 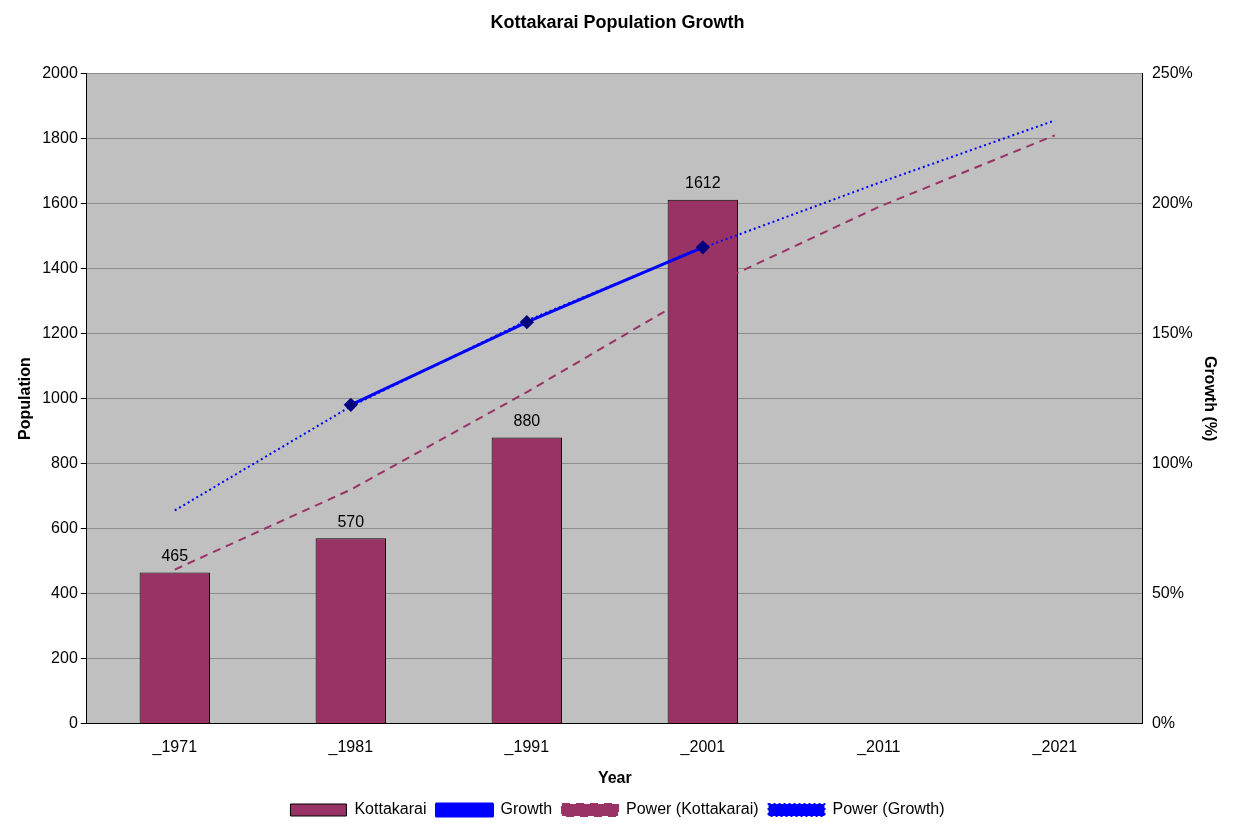 What do you see at coordinates (60, 138) in the screenshot?
I see `y-tick-label: 1800` at bounding box center [60, 138].